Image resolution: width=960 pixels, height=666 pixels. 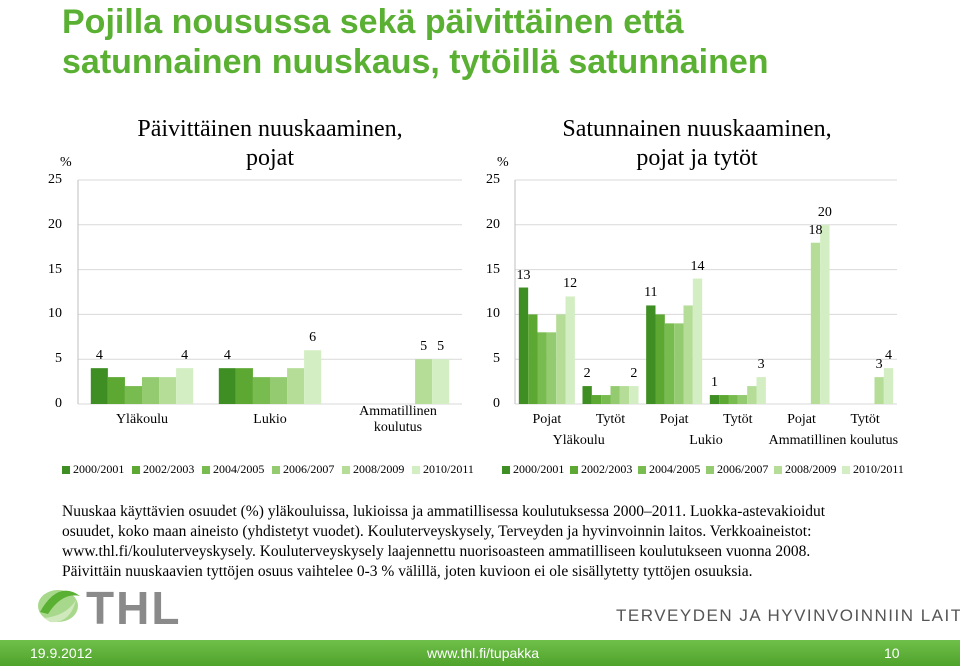 I want to click on data-label: 12, so click(x=570, y=284).